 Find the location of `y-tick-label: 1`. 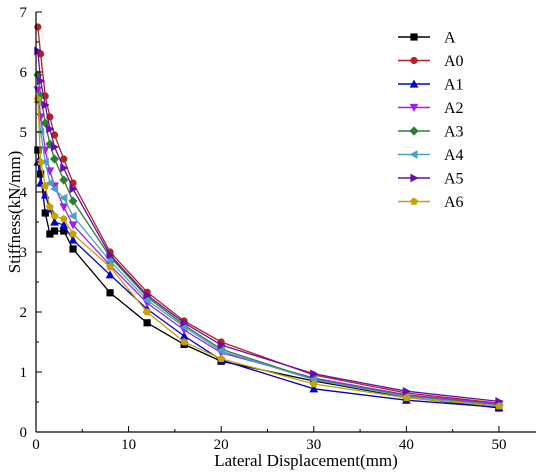

y-tick-label: 1 is located at coordinates (24, 373).